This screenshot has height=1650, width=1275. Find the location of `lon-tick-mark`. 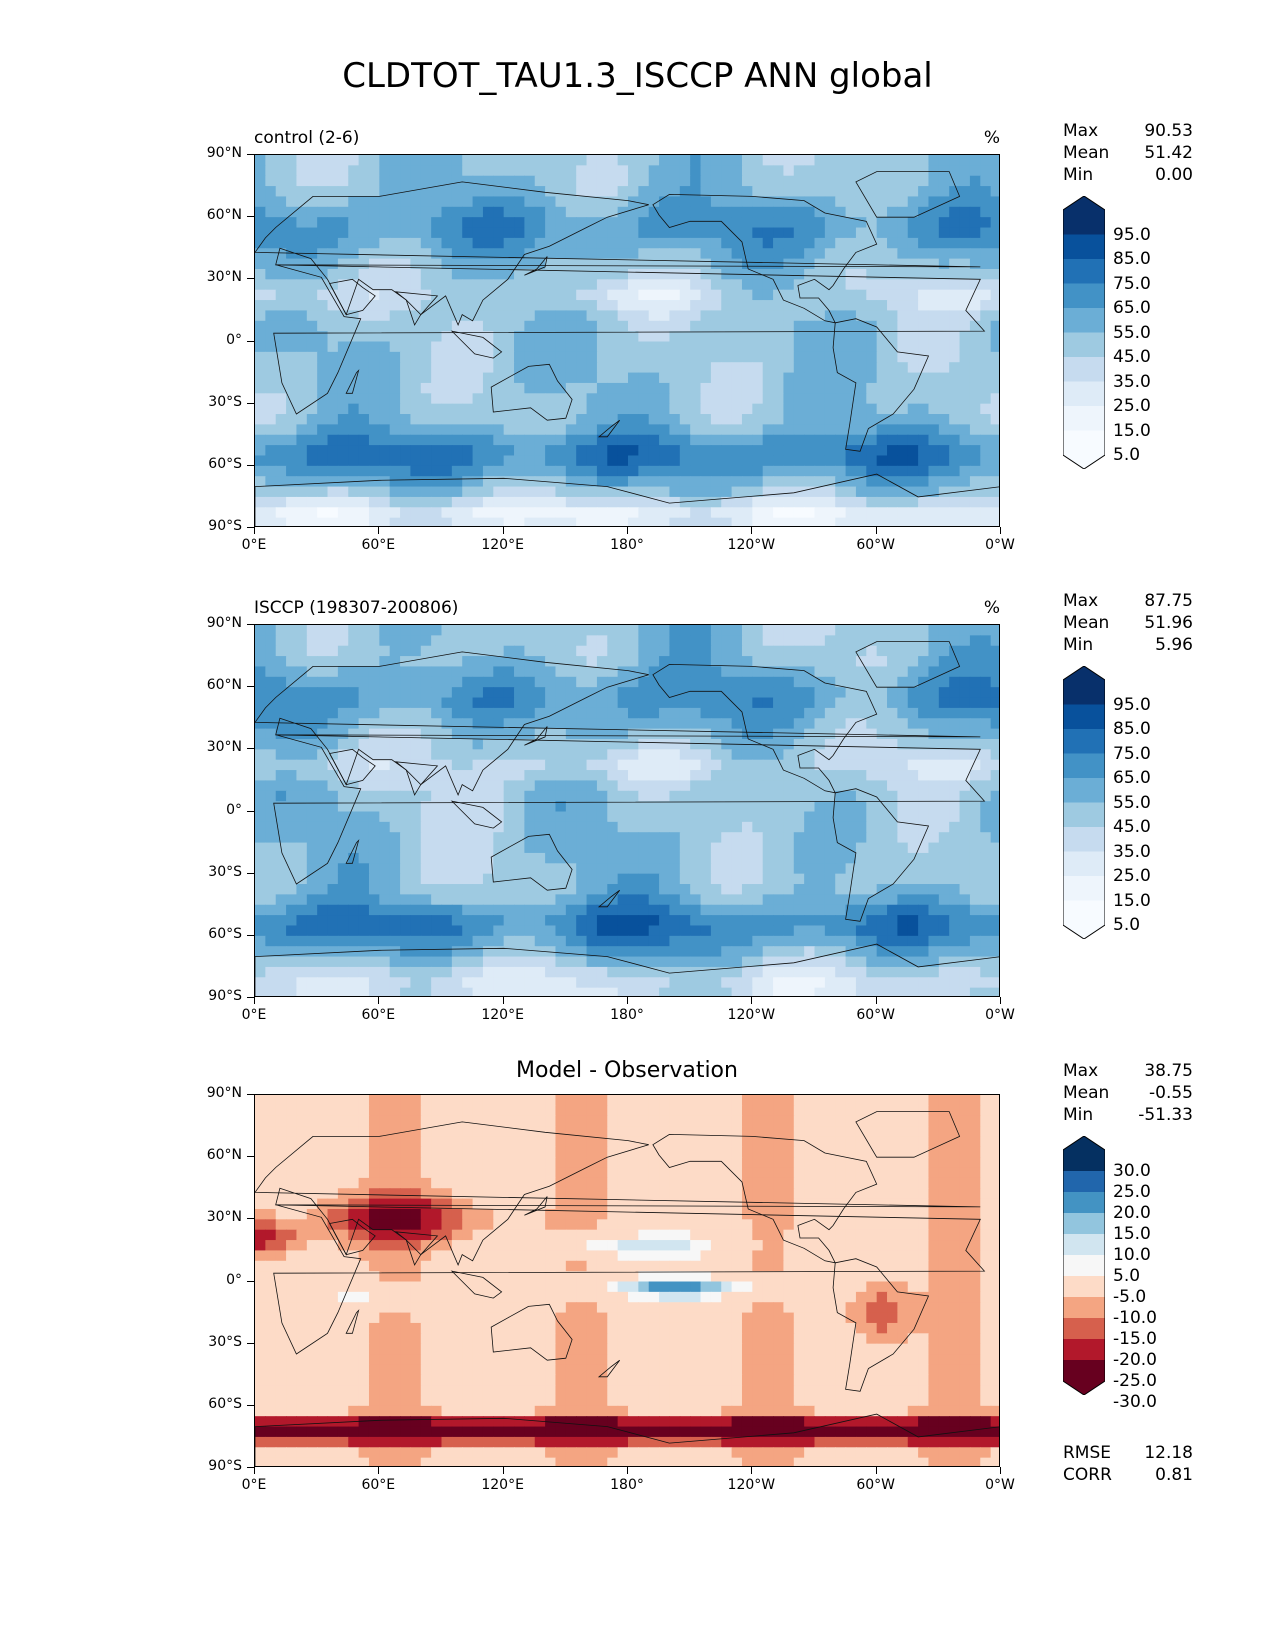

lon-tick-mark is located at coordinates (876, 530).